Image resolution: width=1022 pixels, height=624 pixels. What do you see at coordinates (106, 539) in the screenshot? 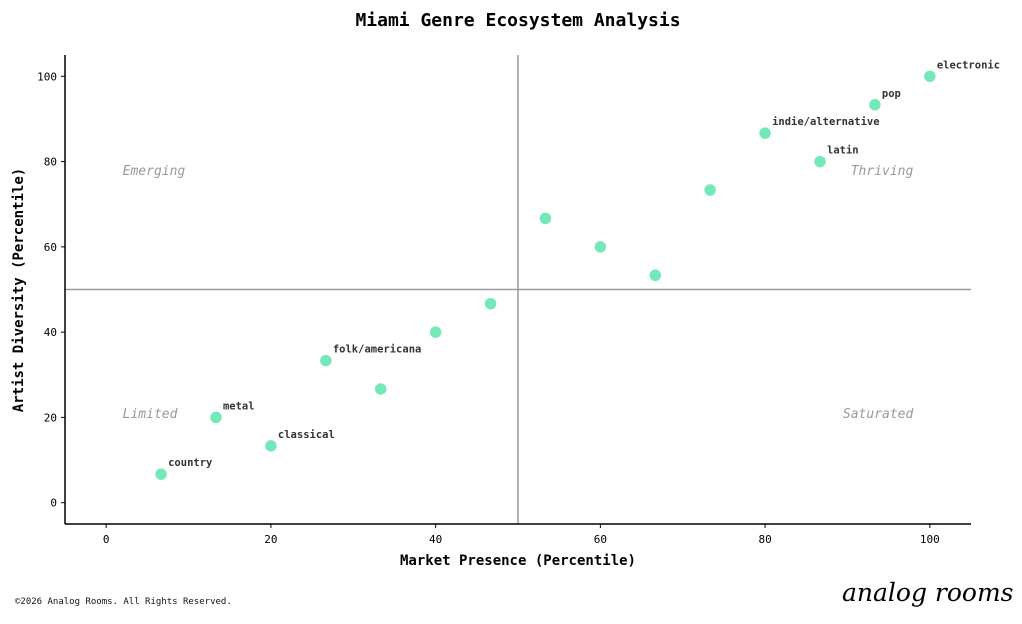
I see `x-tick-label: 0` at bounding box center [106, 539].